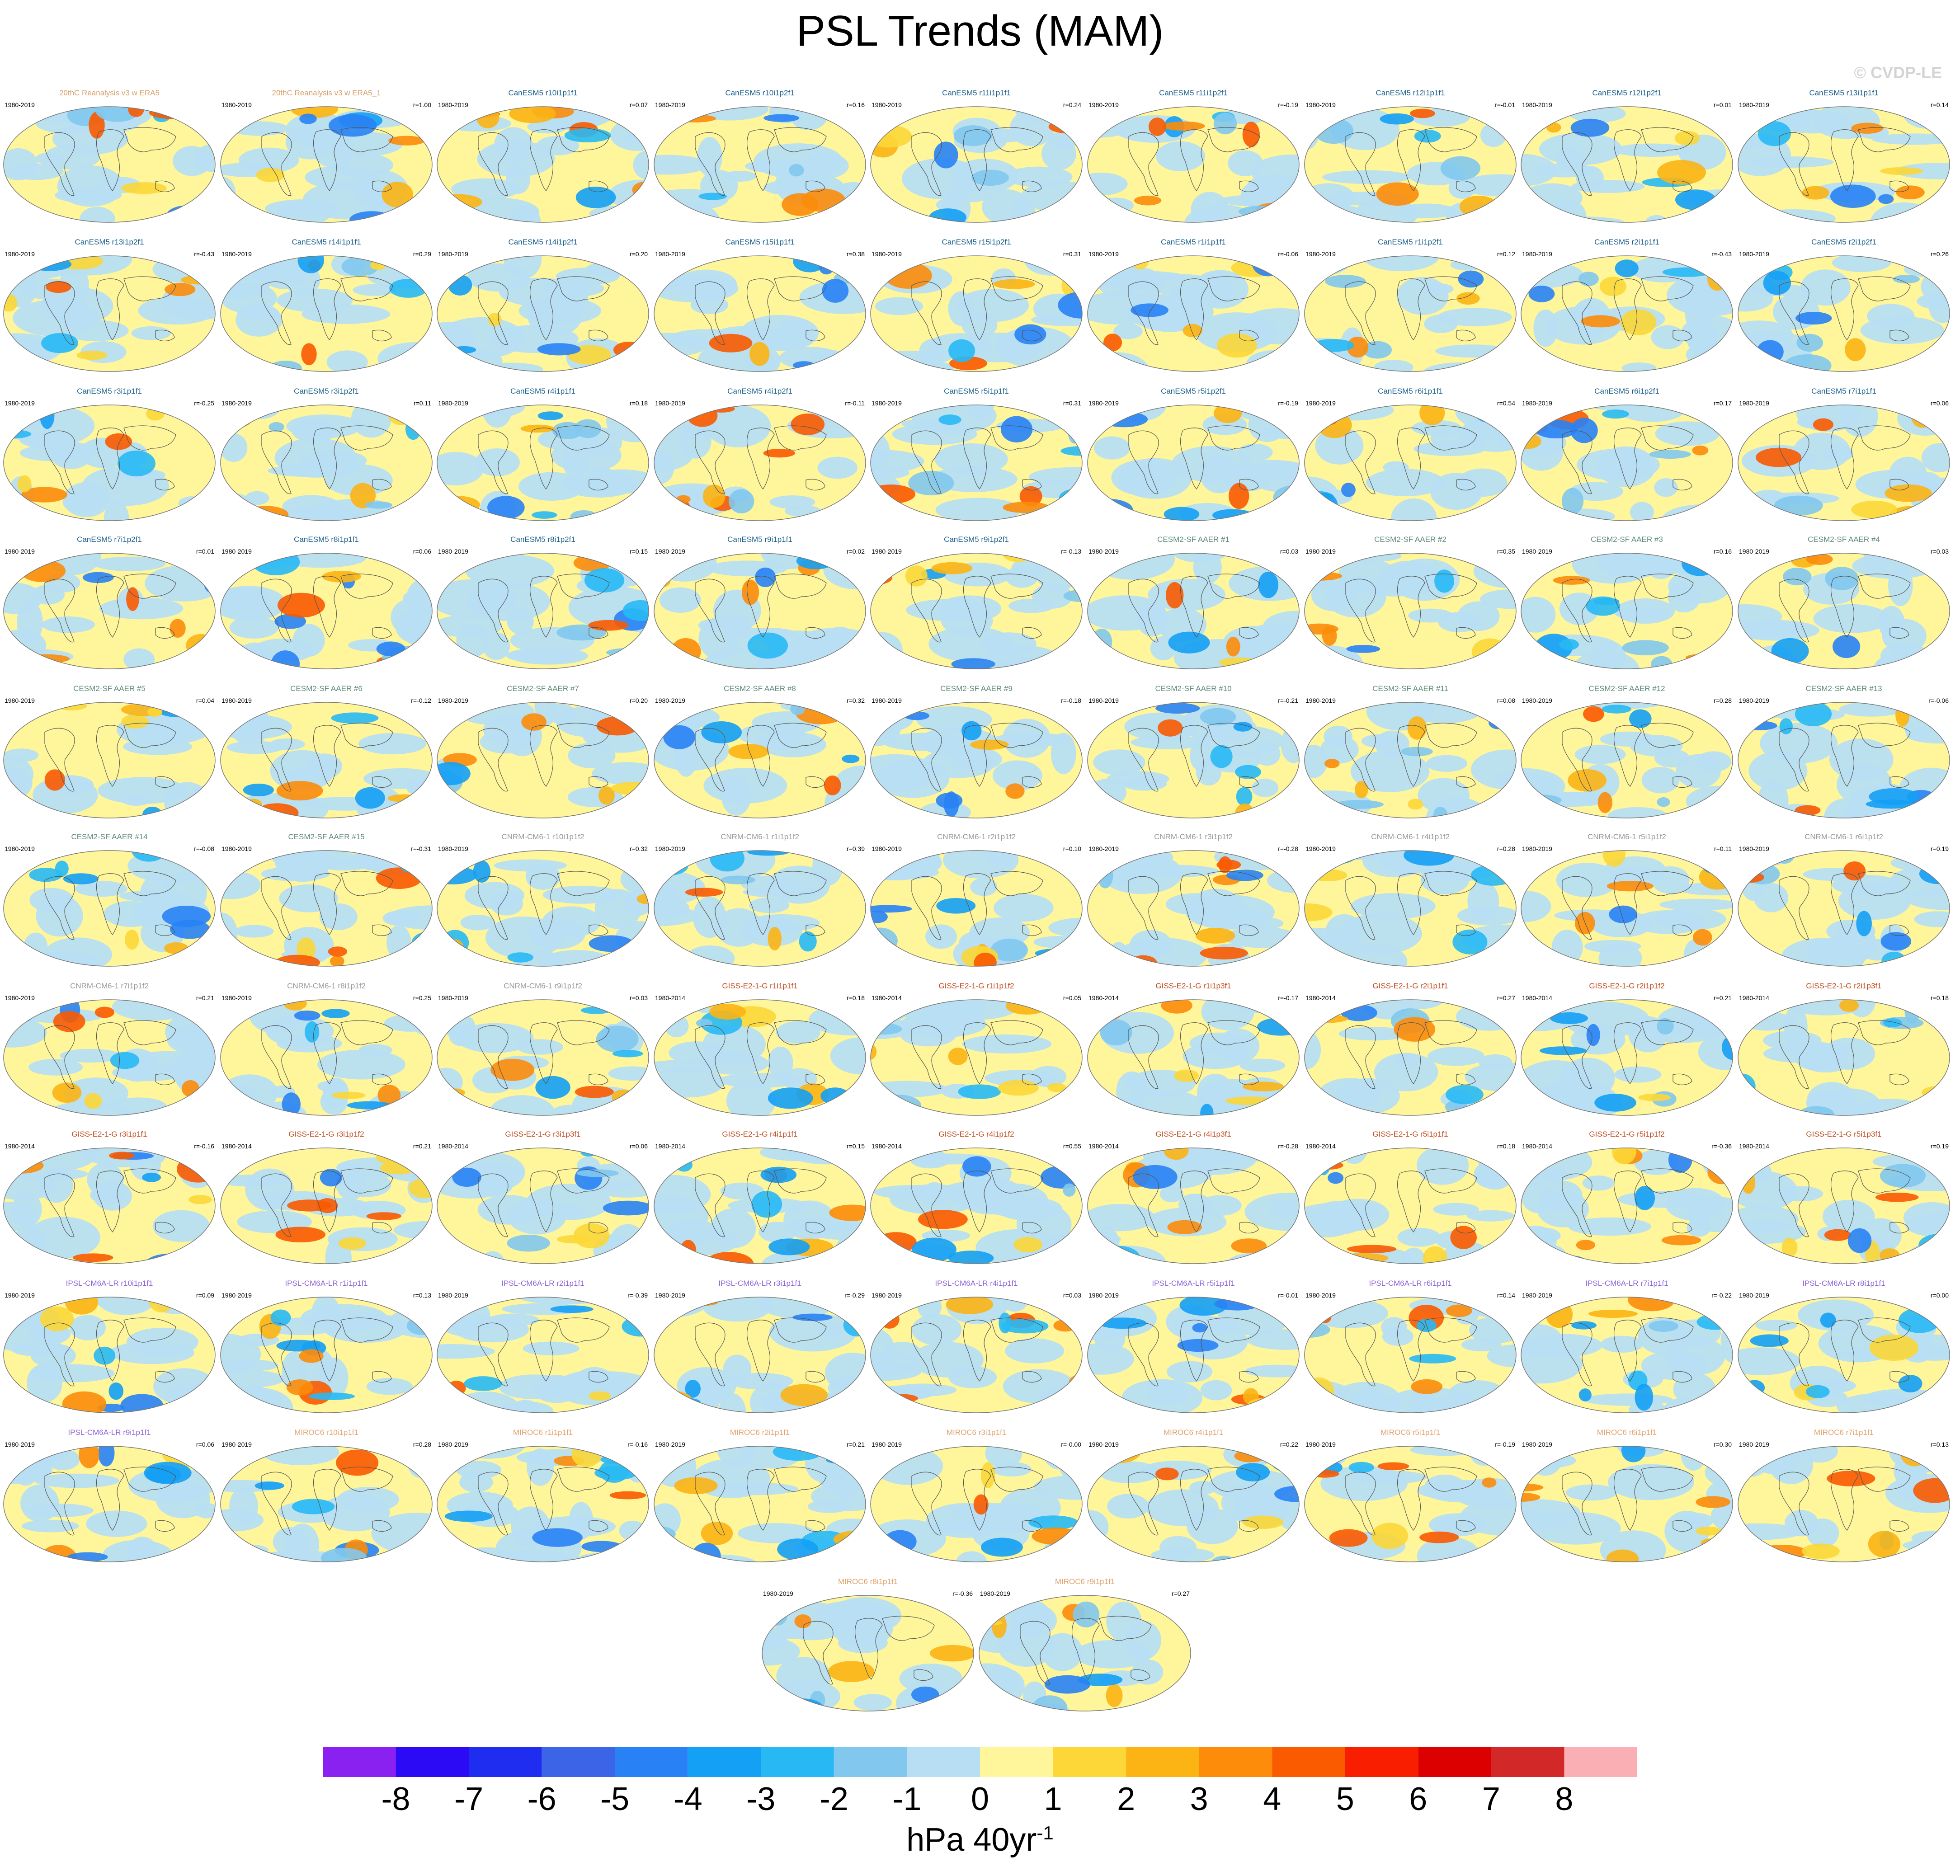 This screenshot has height=1876, width=1960. What do you see at coordinates (542, 1197) in the screenshot?
I see `map-panel: GISS-E2-1-G r3i1p3f1 1980-2014 r=0.06` at bounding box center [542, 1197].